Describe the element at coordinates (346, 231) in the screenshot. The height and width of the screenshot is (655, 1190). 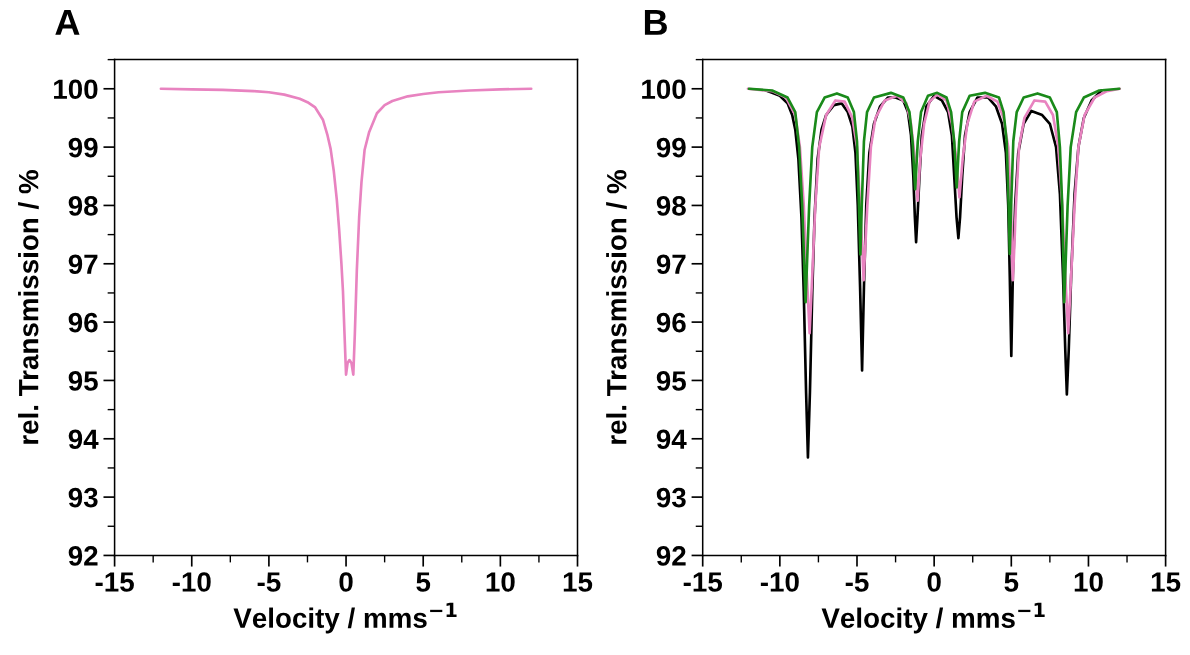
I see `line-series` at that location.